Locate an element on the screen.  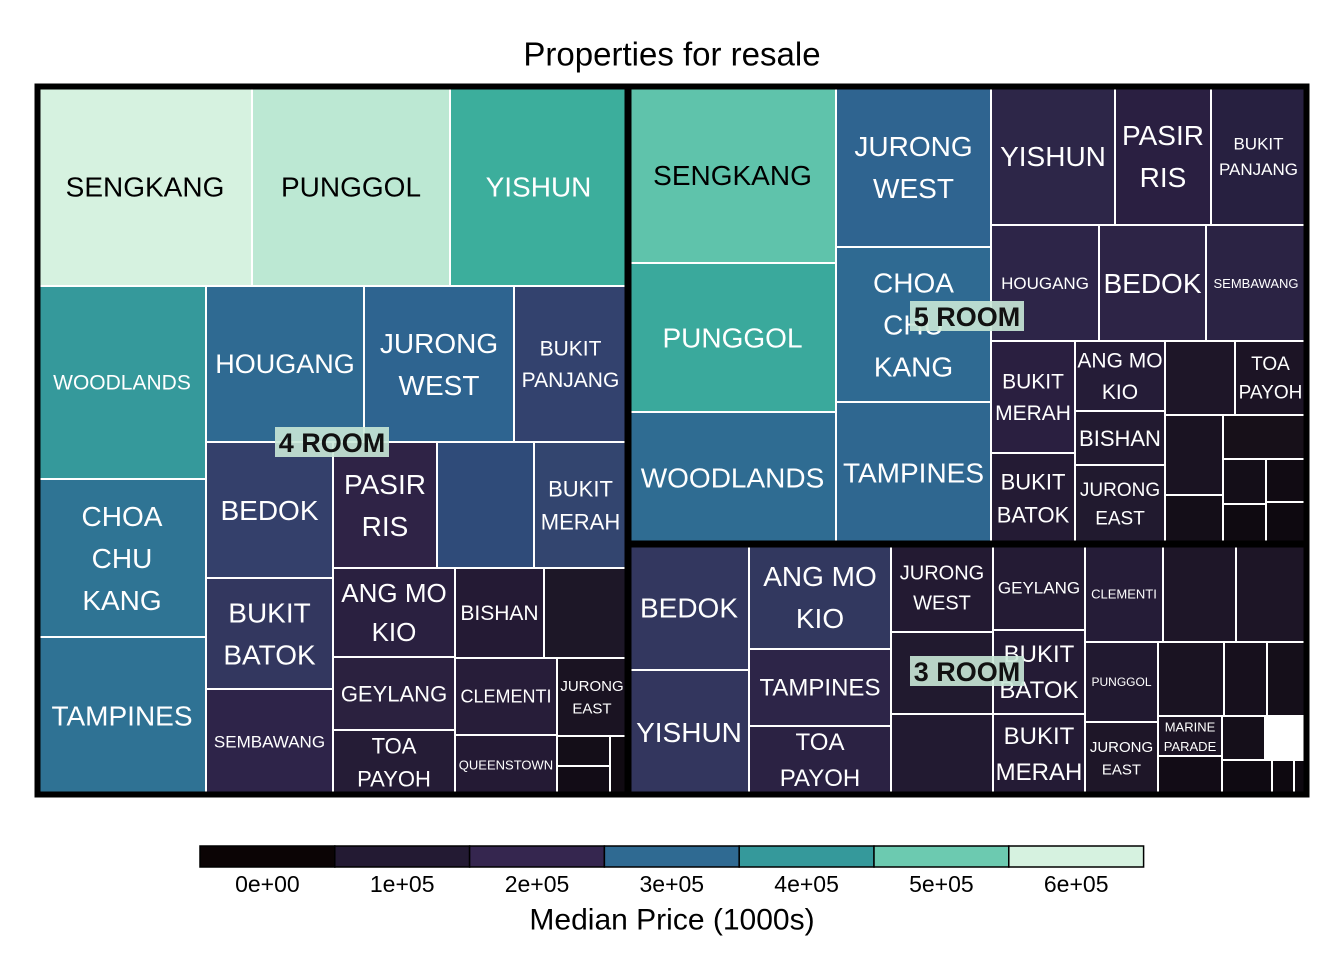
tile-4-room-bukit-batok is located at coordinates (269, 633).